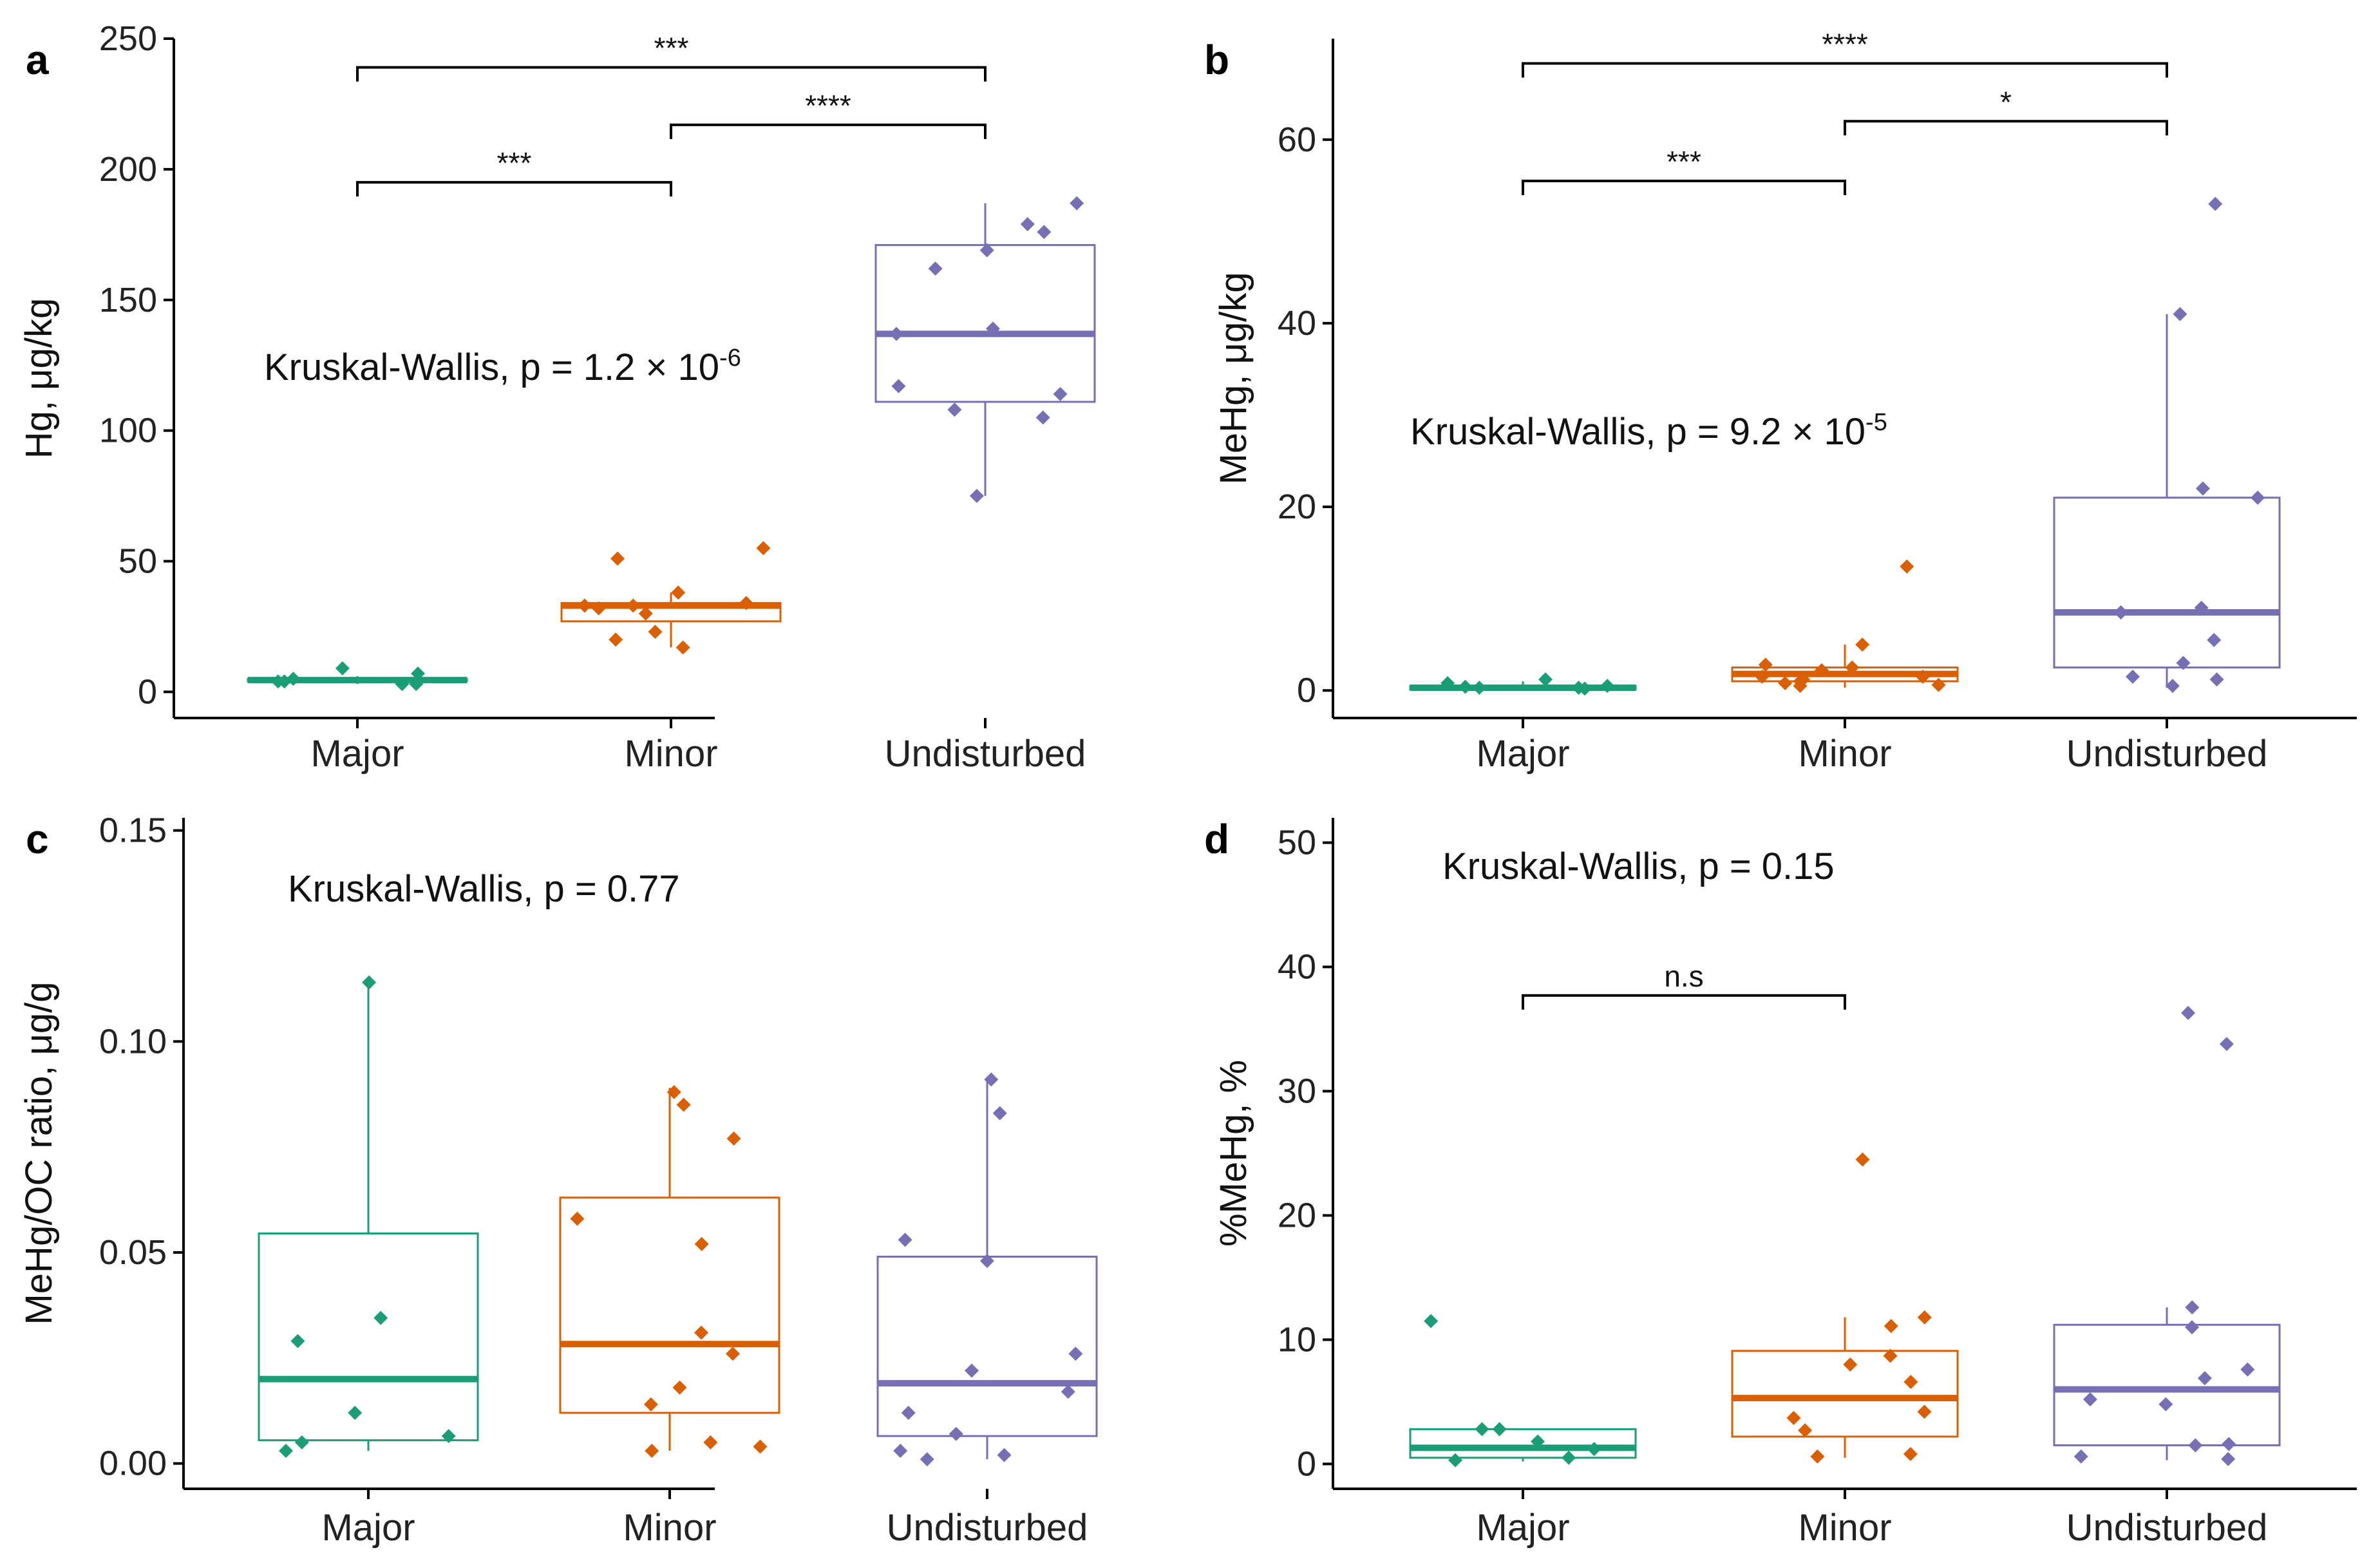 The height and width of the screenshot is (1568, 2380). Describe the element at coordinates (1638, 866) in the screenshot. I see `kruskal-wallis-annotation: Kruskal-Wallis, p = 0.15` at that location.